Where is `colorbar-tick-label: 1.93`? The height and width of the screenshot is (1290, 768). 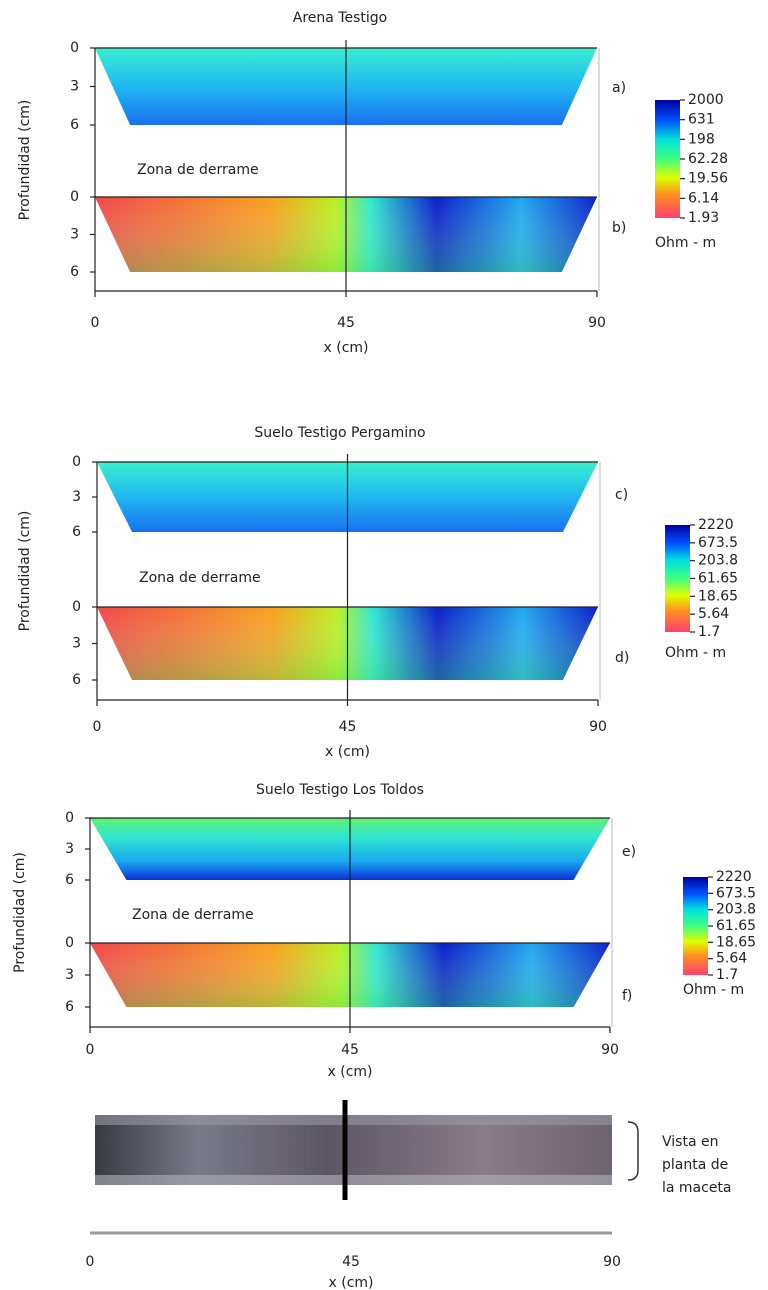 colorbar-tick-label: 1.93 is located at coordinates (703, 218).